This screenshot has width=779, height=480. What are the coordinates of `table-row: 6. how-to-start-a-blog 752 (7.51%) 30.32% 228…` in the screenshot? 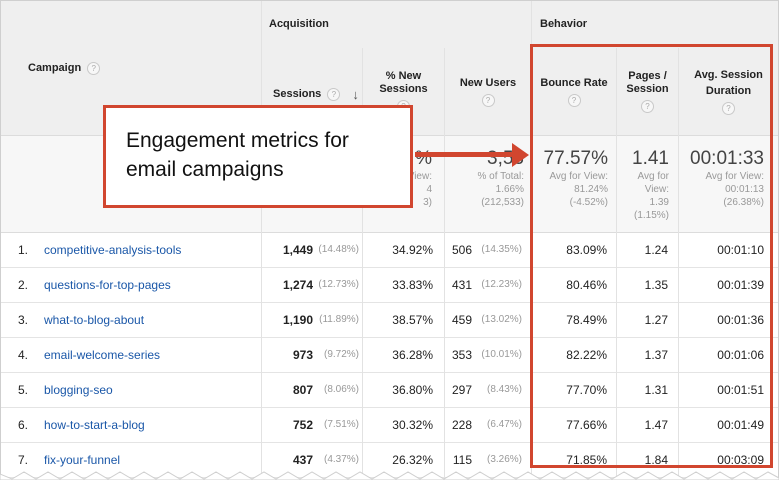 It's located at (389, 425).